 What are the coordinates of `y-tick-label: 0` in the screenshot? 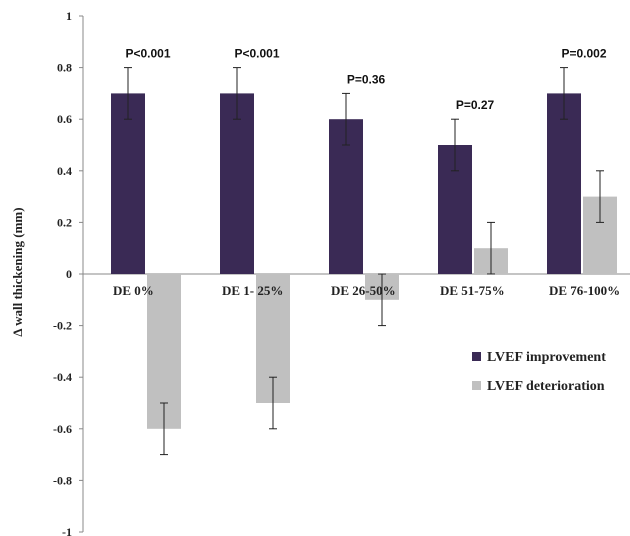 It's located at (69, 274).